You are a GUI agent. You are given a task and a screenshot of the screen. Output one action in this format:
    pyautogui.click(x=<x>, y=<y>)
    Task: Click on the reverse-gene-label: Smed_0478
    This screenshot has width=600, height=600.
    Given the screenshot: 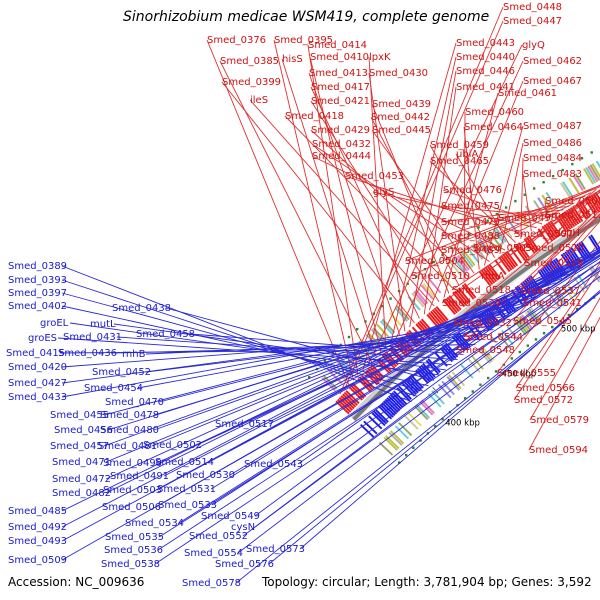 What is the action you would take?
    pyautogui.click(x=129, y=415)
    